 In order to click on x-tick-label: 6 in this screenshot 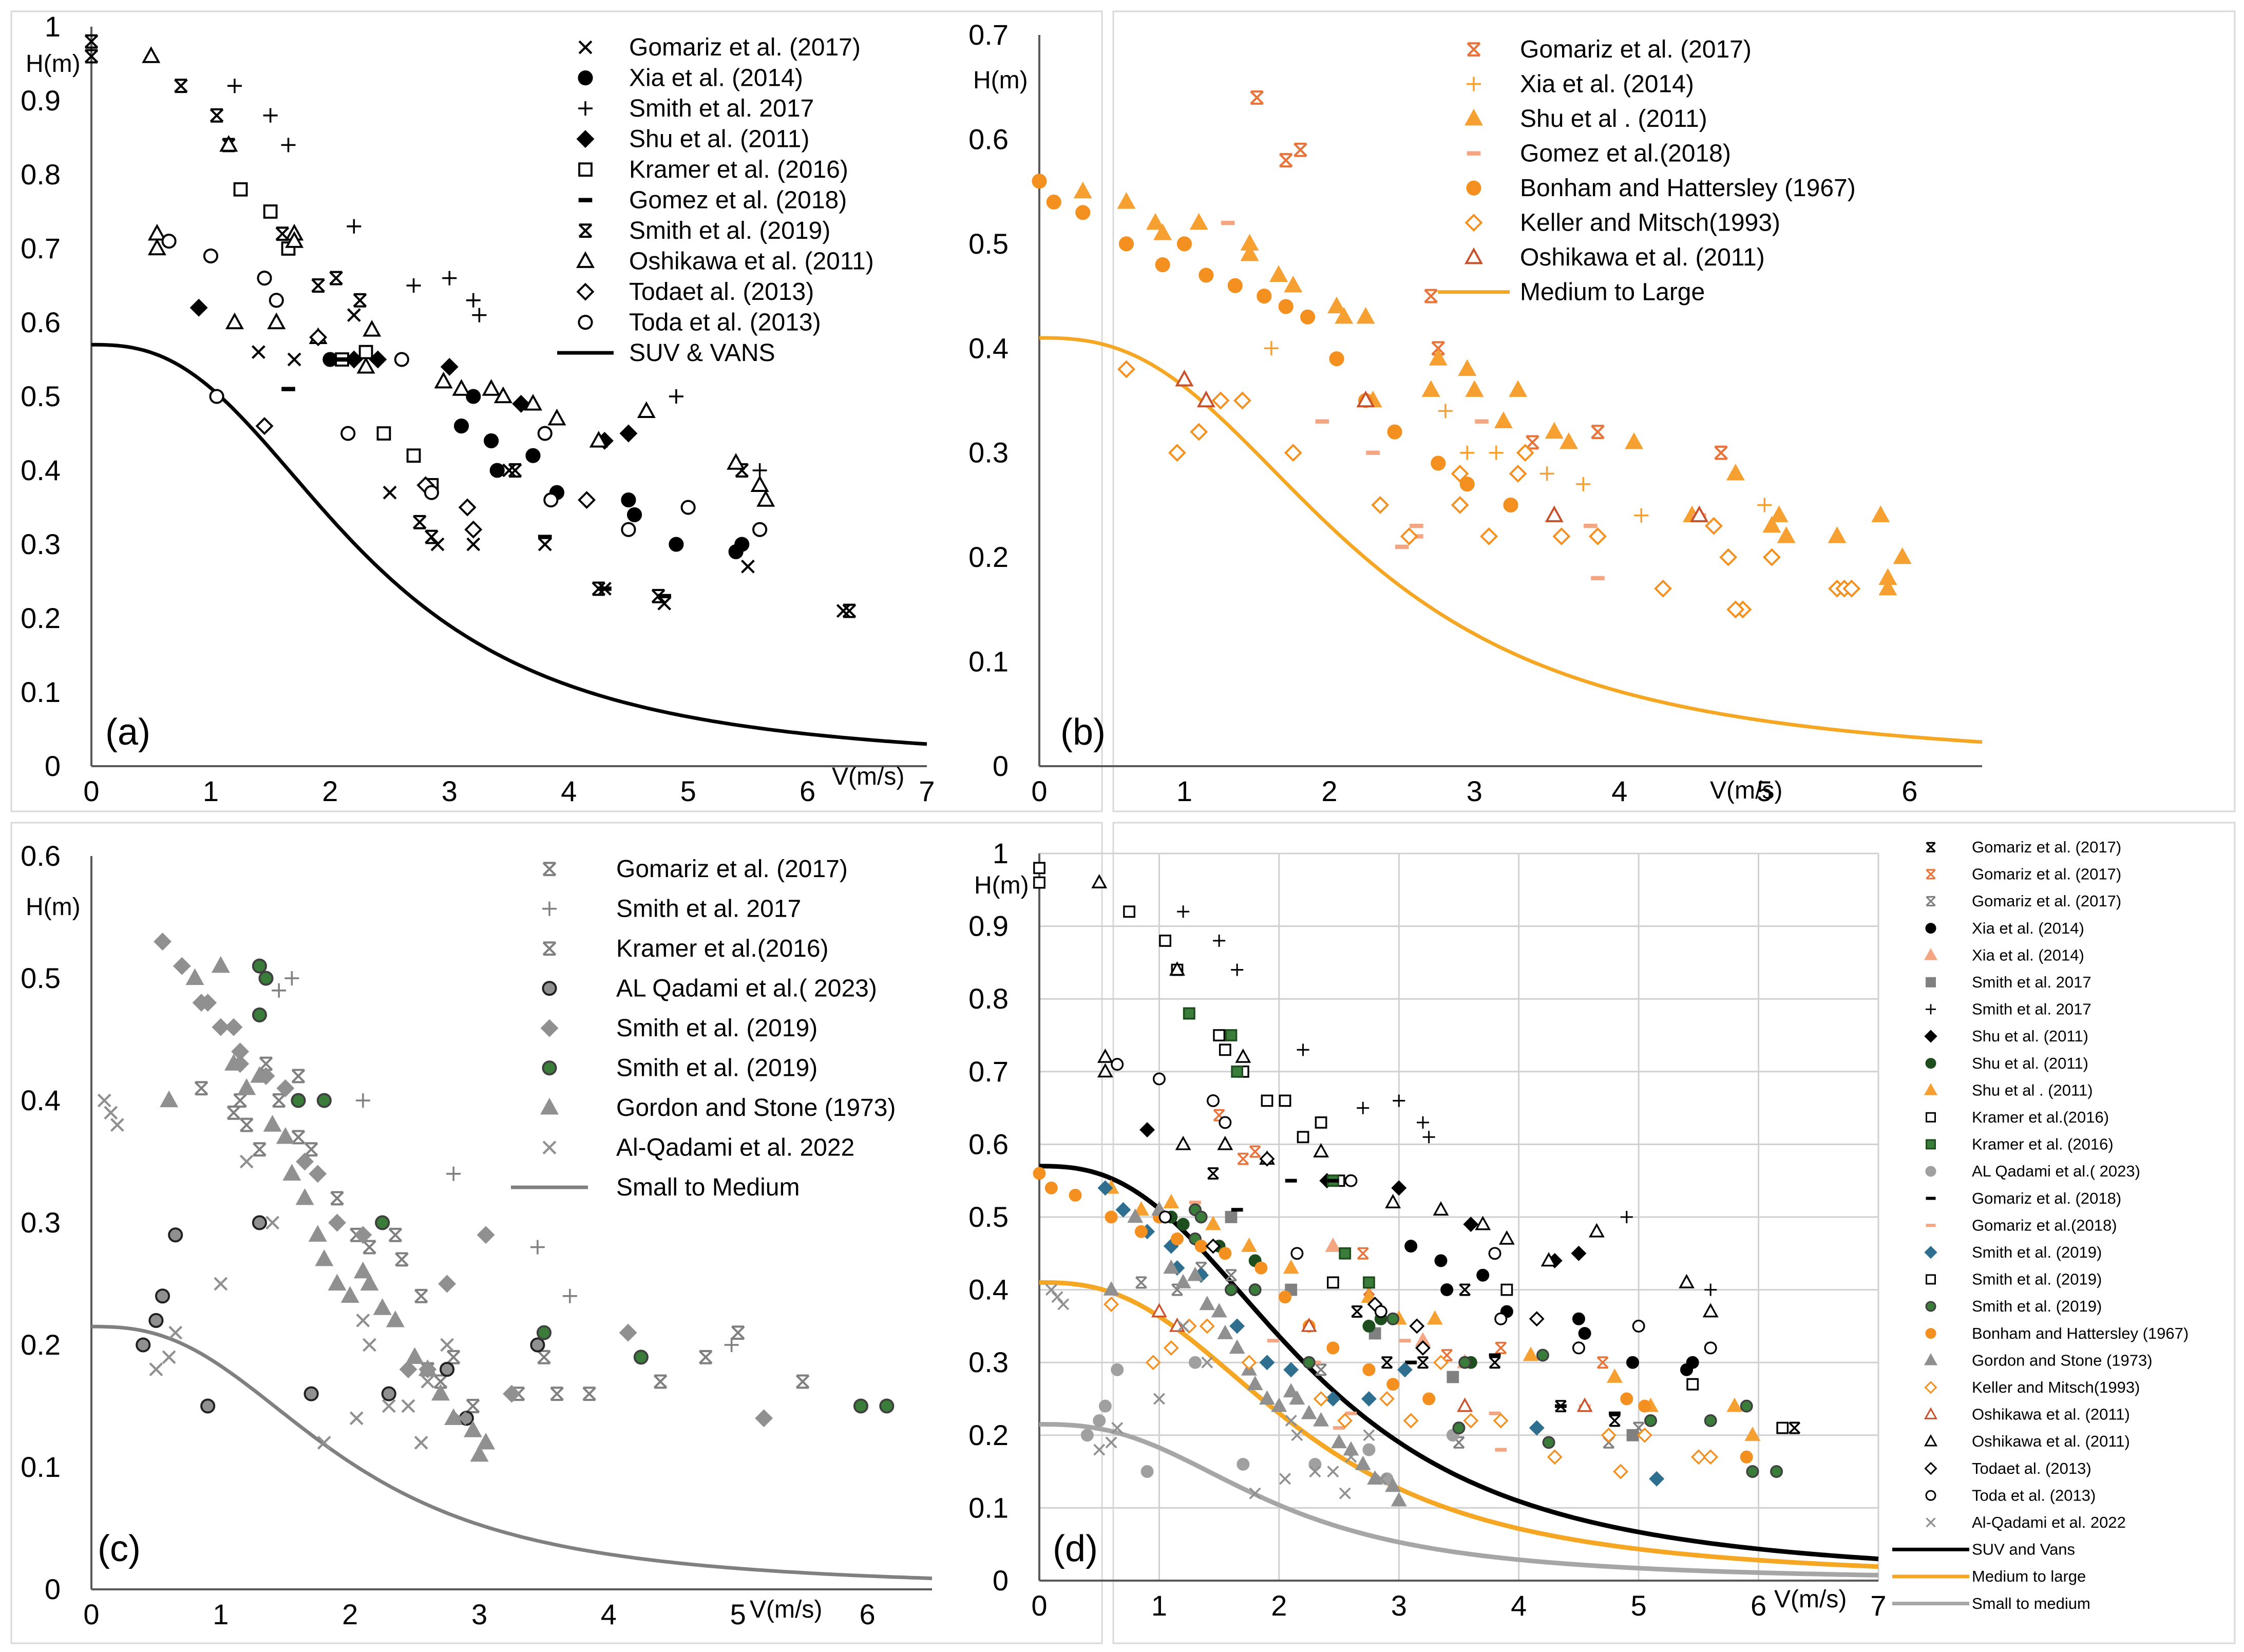, I will do `click(867, 1614)`.